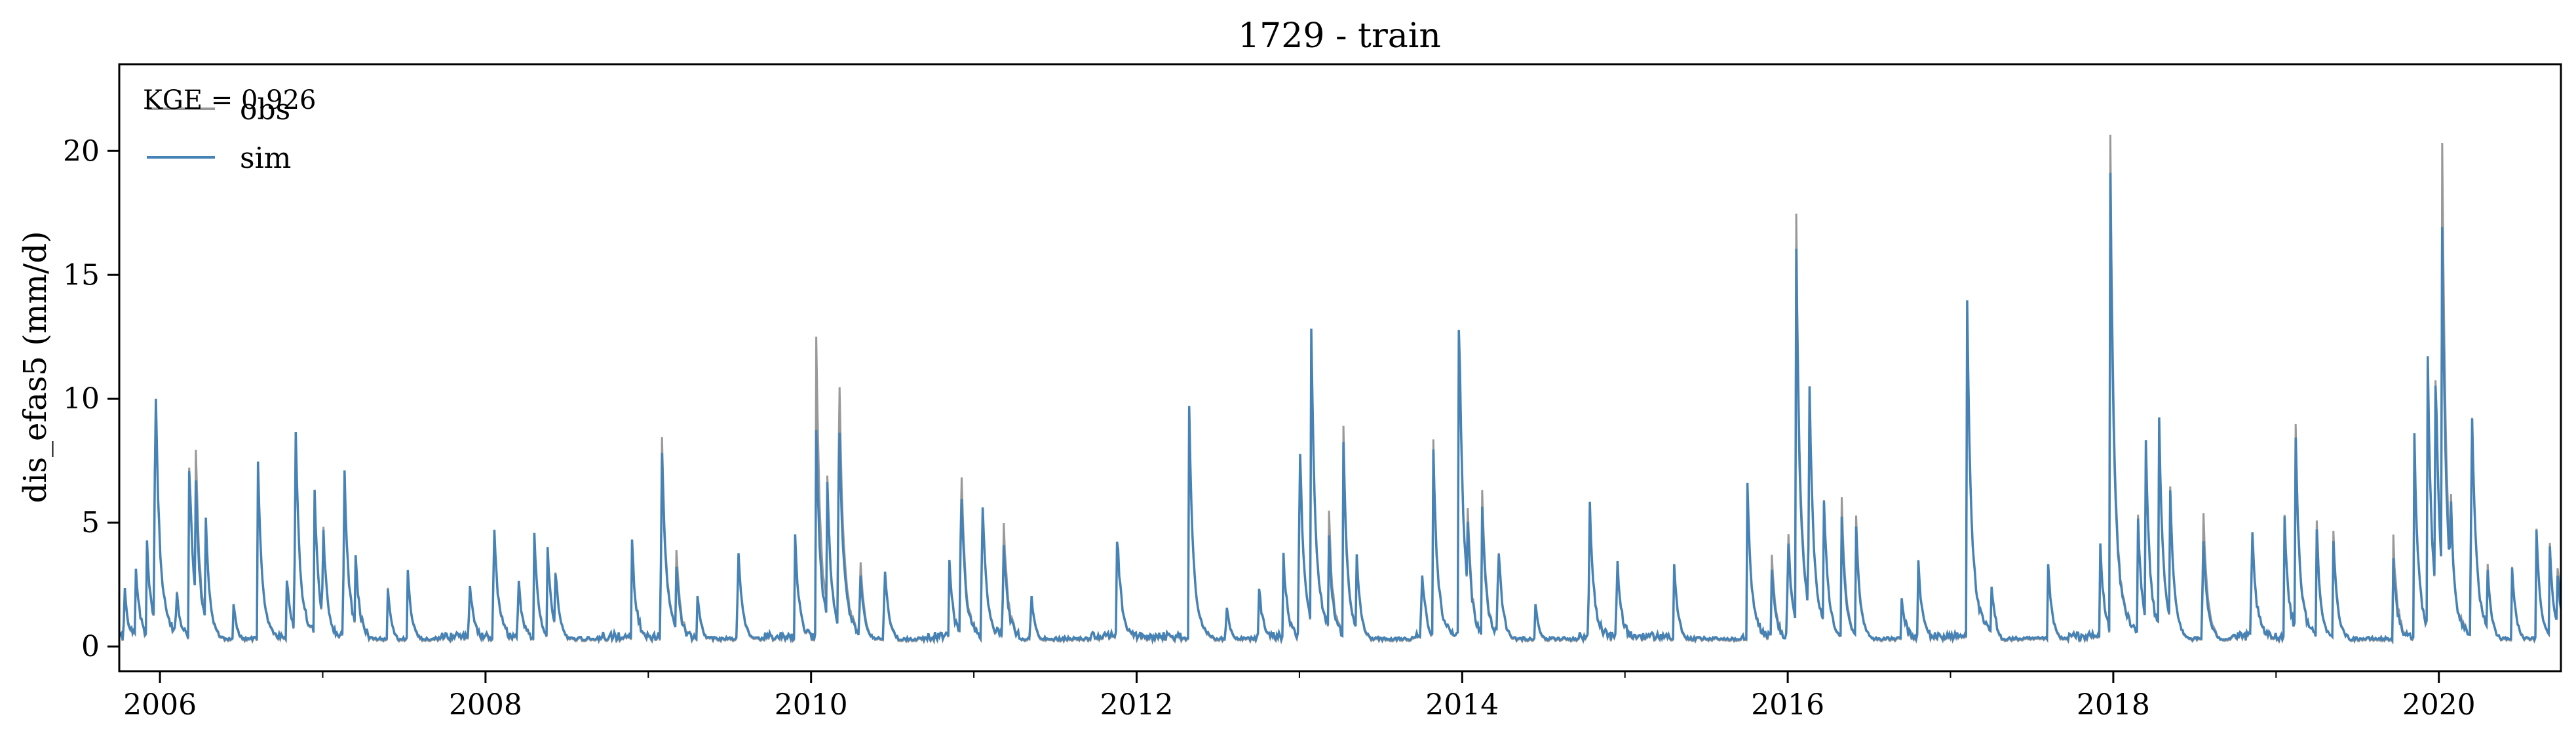  I want to click on kge-annotation: KGE = 0.926, so click(230, 100).